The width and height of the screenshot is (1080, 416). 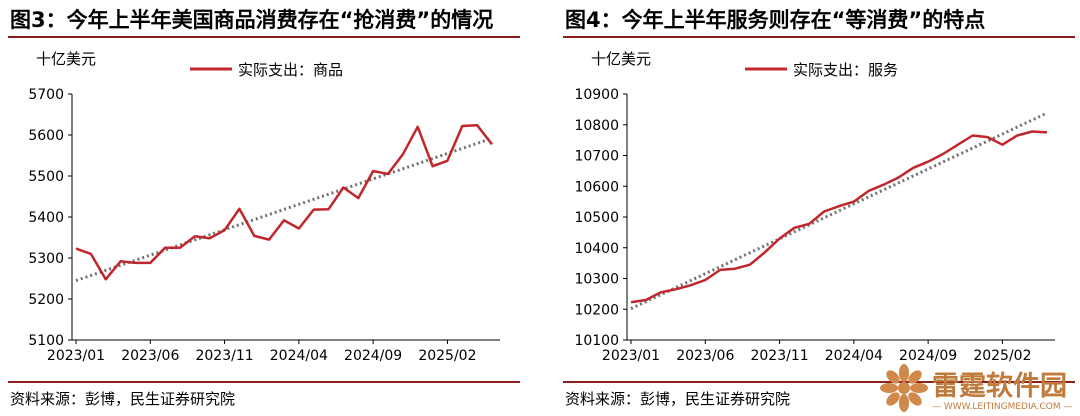 What do you see at coordinates (596, 187) in the screenshot?
I see `services-y-tick-label: 10600` at bounding box center [596, 187].